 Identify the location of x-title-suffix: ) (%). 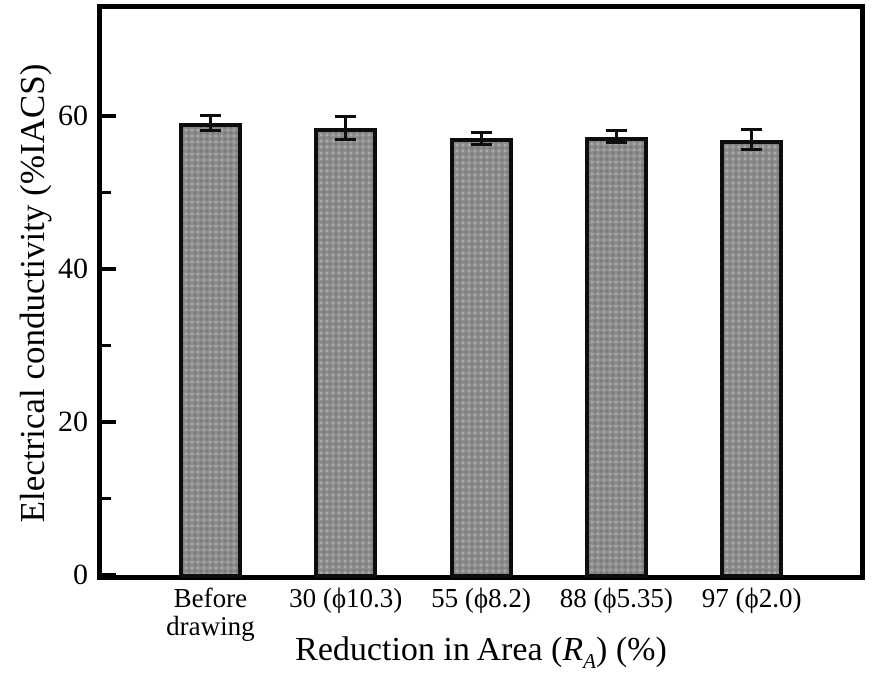
(631, 649).